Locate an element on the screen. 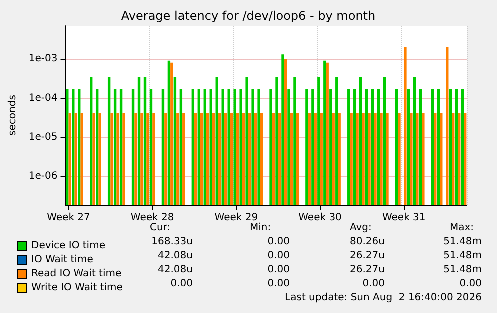 Image resolution: width=497 pixels, height=313 pixels. x-tick-label: Week 27 is located at coordinates (68, 218).